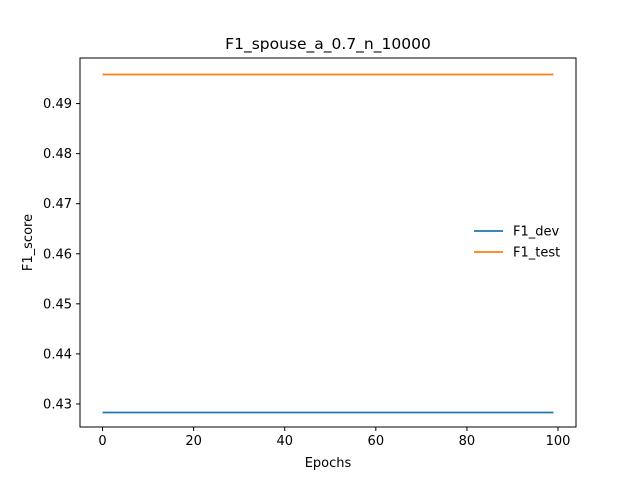 The height and width of the screenshot is (480, 640). I want to click on y-tick-label: 0.44, so click(57, 354).